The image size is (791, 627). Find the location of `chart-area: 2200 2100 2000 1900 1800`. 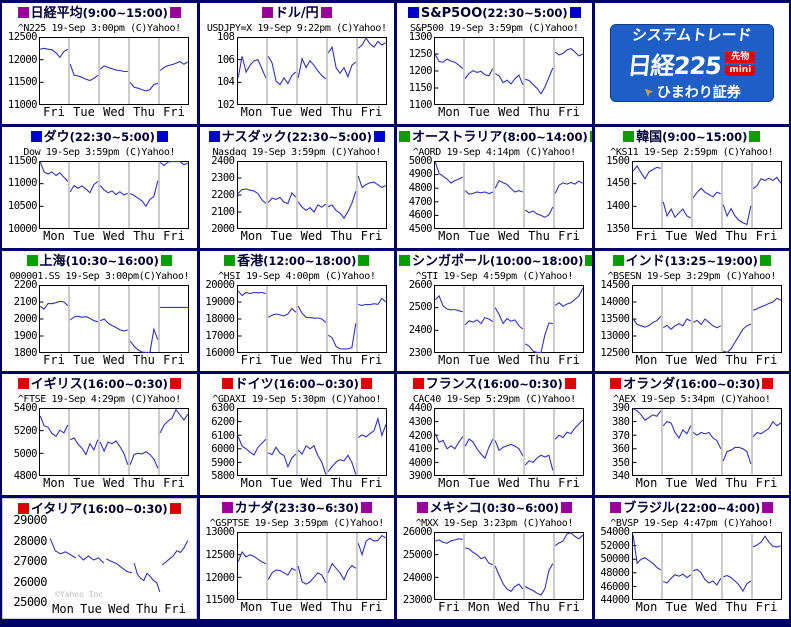

chart-area: 2200 2100 2000 1900 1800 is located at coordinates (99, 319).